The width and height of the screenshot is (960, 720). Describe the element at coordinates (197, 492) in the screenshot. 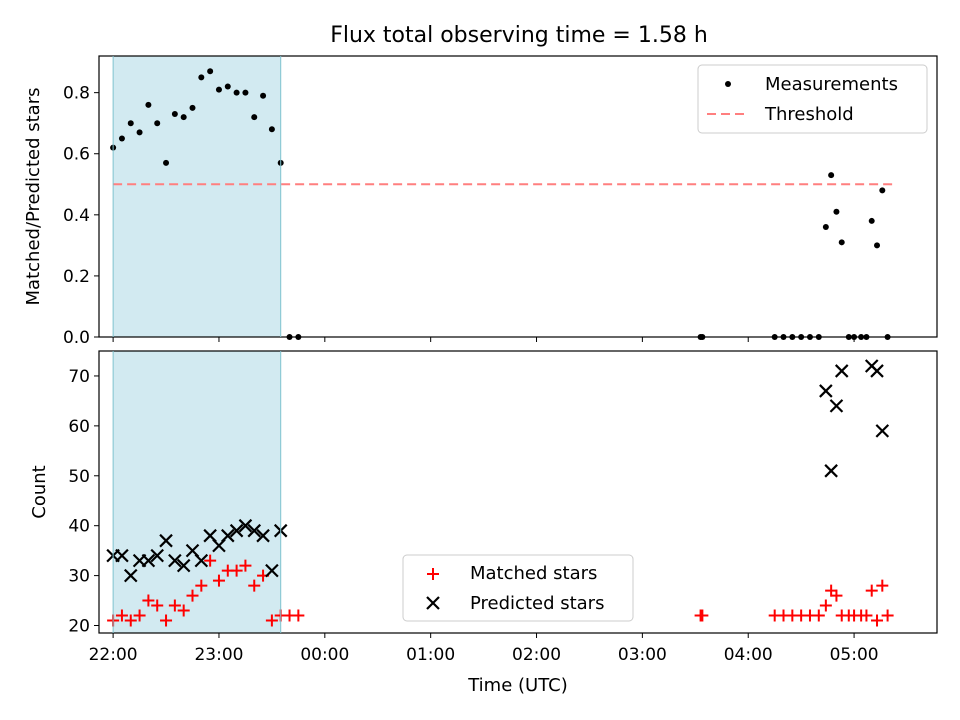

I see `bottom-observing-span` at that location.